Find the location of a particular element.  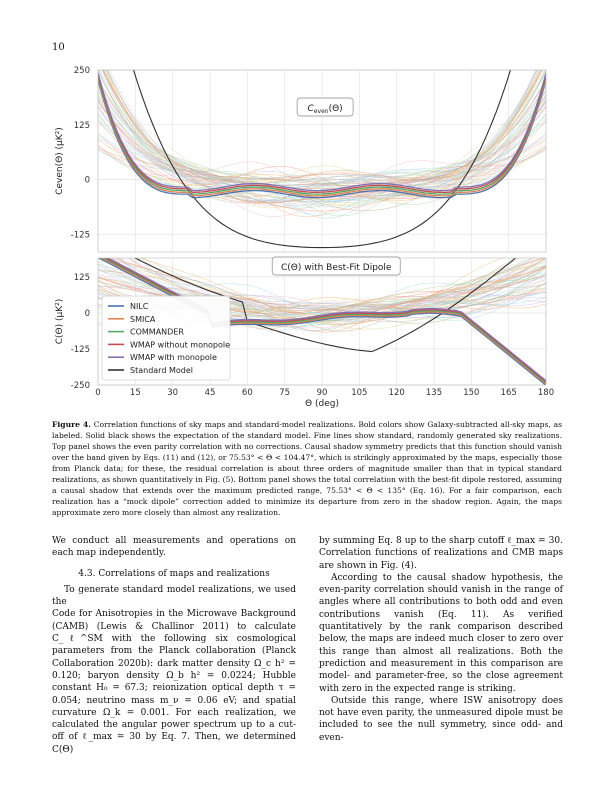

top-panel-label-box is located at coordinates (325, 107).